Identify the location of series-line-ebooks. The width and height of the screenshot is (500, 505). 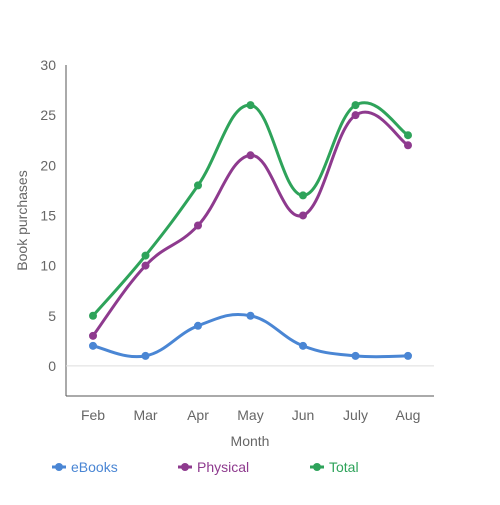
(250, 336).